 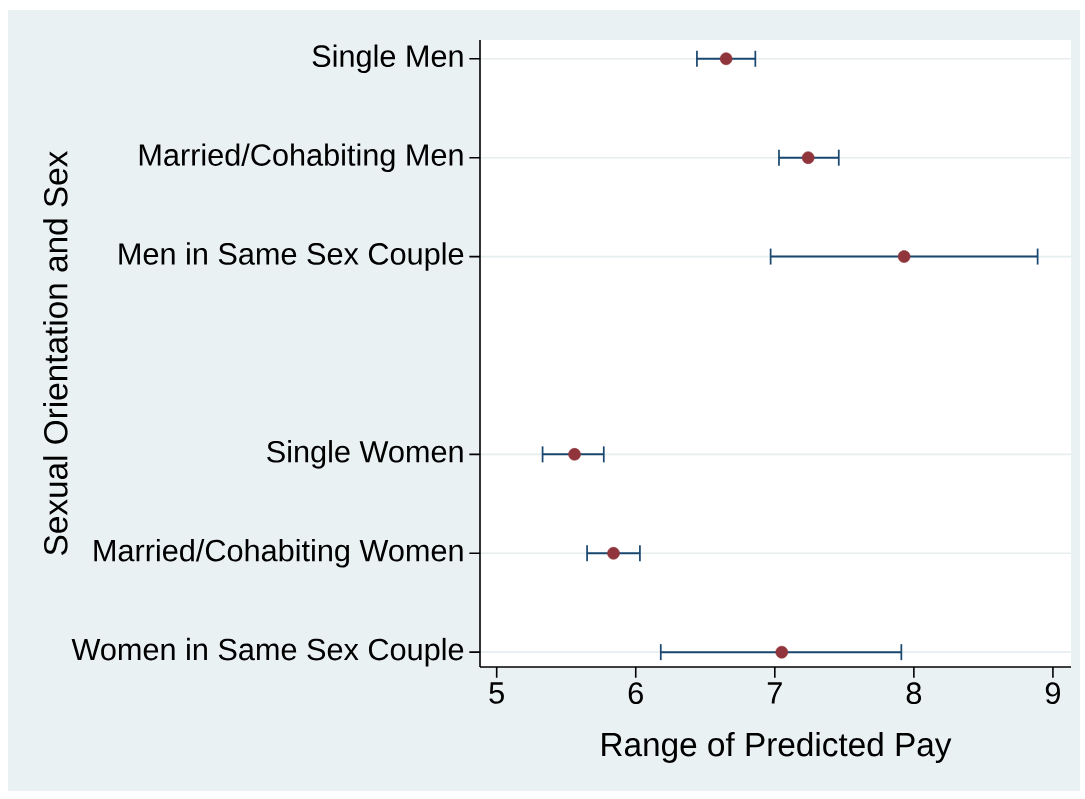 I want to click on x-tick-label: 7, so click(x=774, y=693).